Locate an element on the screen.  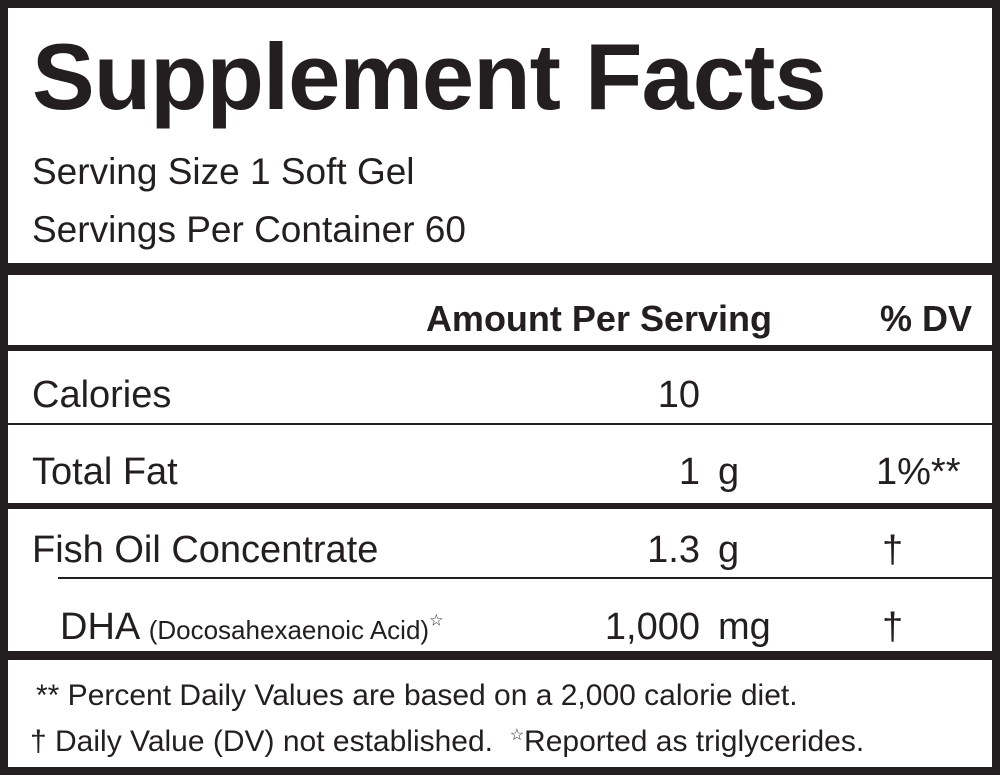
nutrient-name: DHA (Docosahexaenoic Acid)☆ is located at coordinates (251, 627).